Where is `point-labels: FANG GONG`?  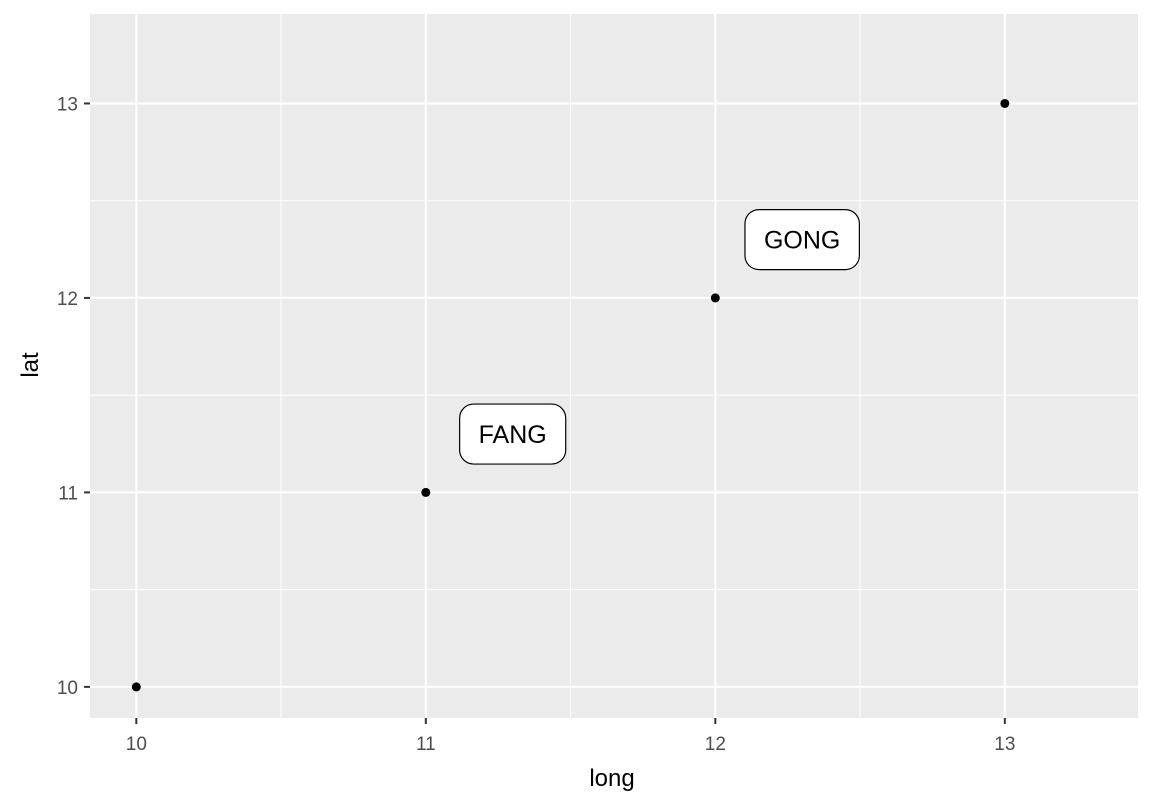 point-labels: FANG GONG is located at coordinates (659, 336).